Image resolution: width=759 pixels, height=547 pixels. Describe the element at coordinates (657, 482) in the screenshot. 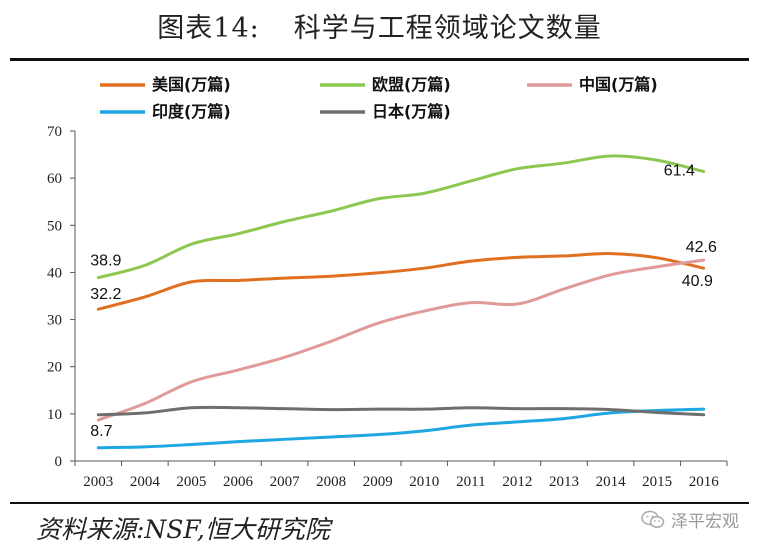

I see `x-tick-label: 2015` at that location.